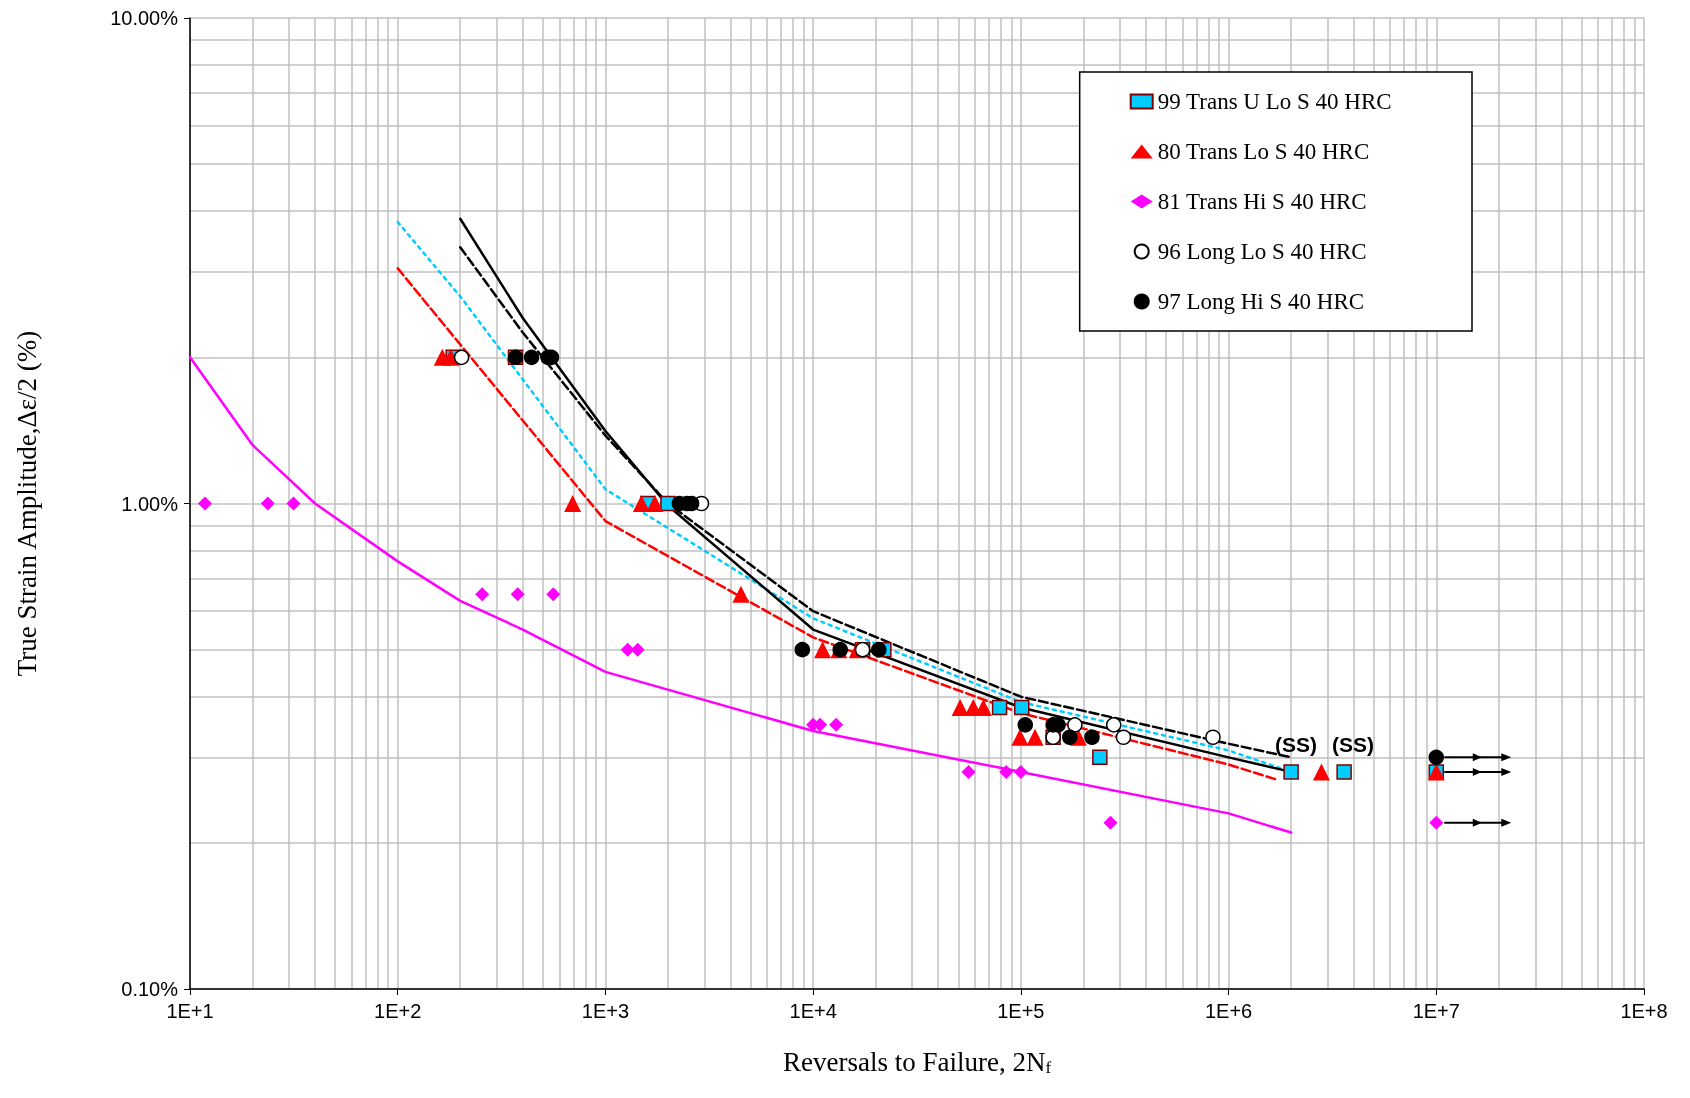  I want to click on y-tick-label: 0.10%, so click(150, 989).